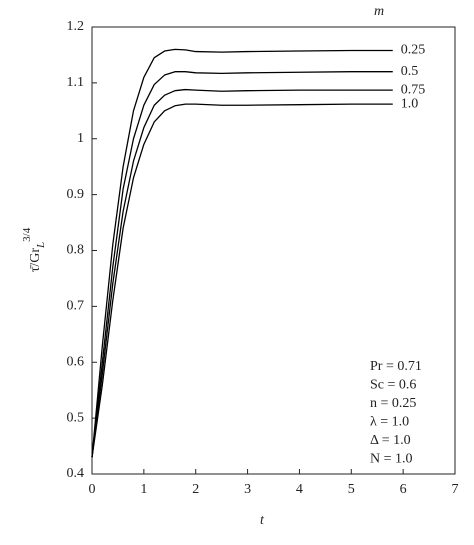 This screenshot has height=545, width=474. I want to click on x-tick-label: 6, so click(403, 489).